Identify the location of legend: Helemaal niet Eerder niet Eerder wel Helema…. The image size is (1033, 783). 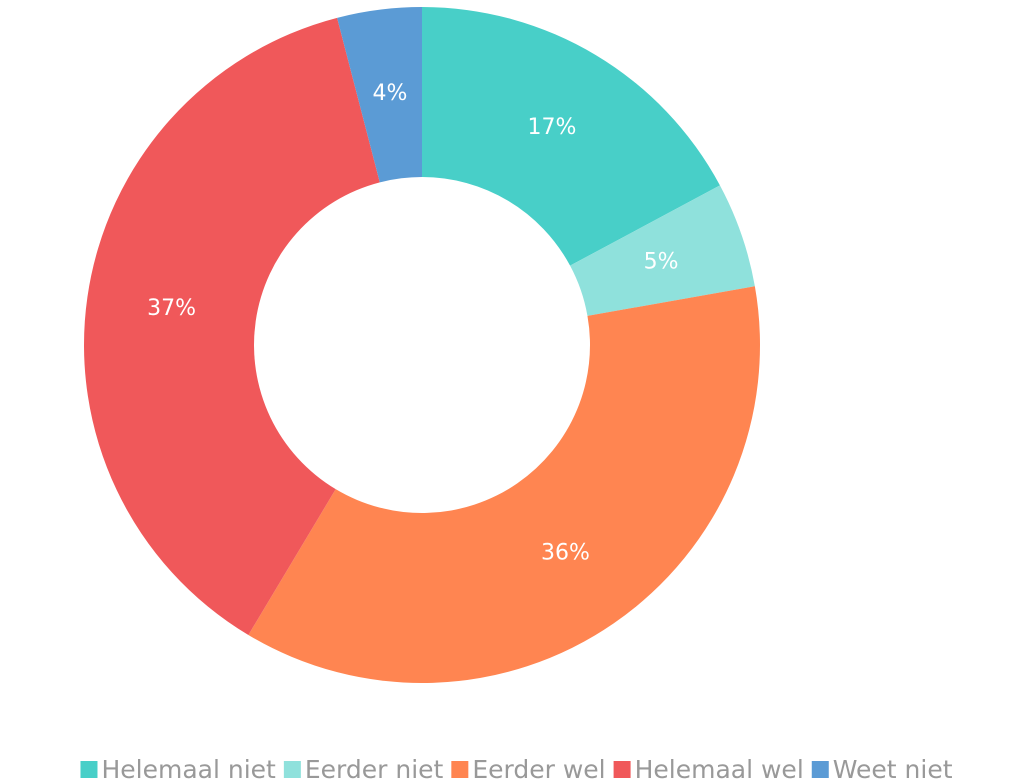
(516, 769).